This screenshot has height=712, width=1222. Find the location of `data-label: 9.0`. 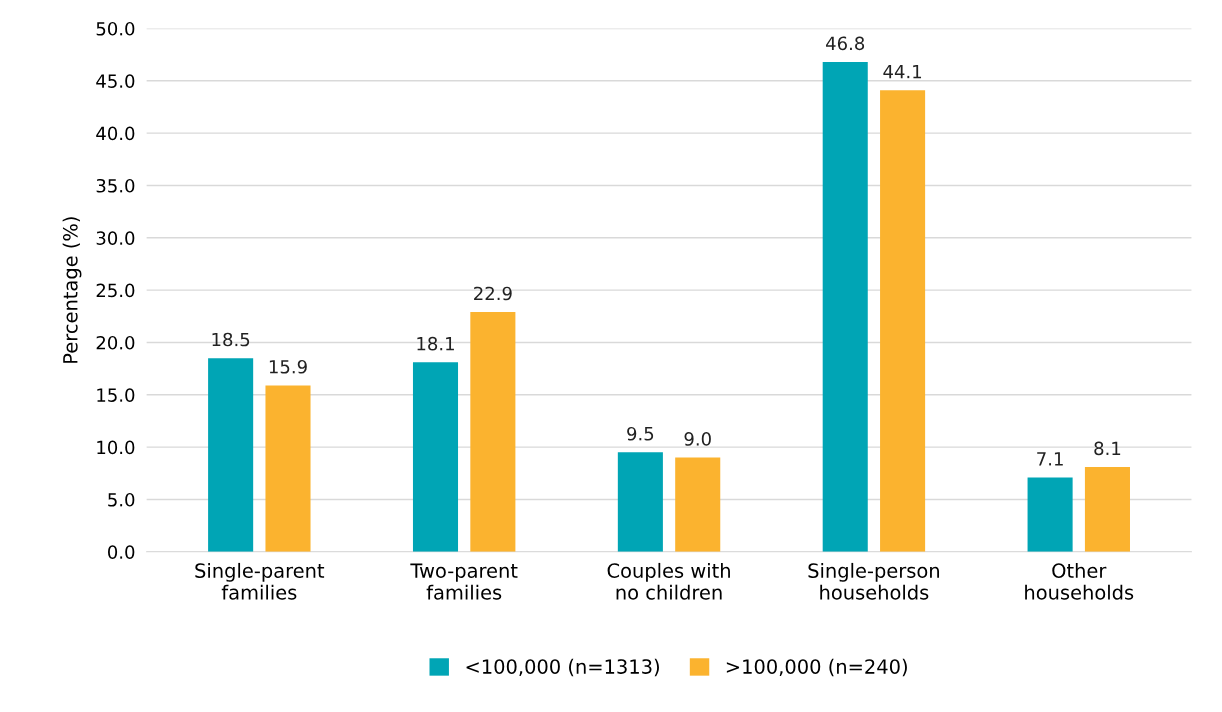

data-label: 9.0 is located at coordinates (697, 439).